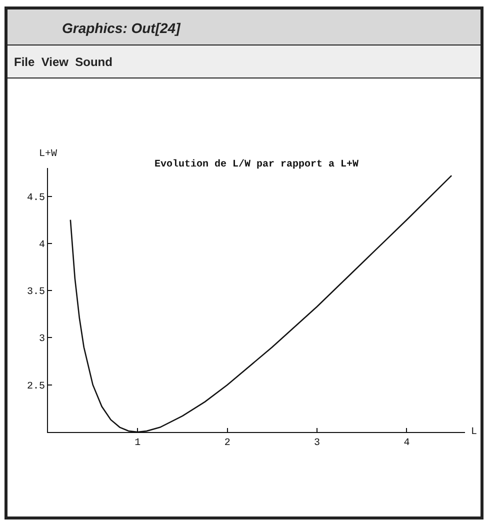 Image resolution: width=488 pixels, height=526 pixels. I want to click on y-tick-label: 3, so click(41, 340).